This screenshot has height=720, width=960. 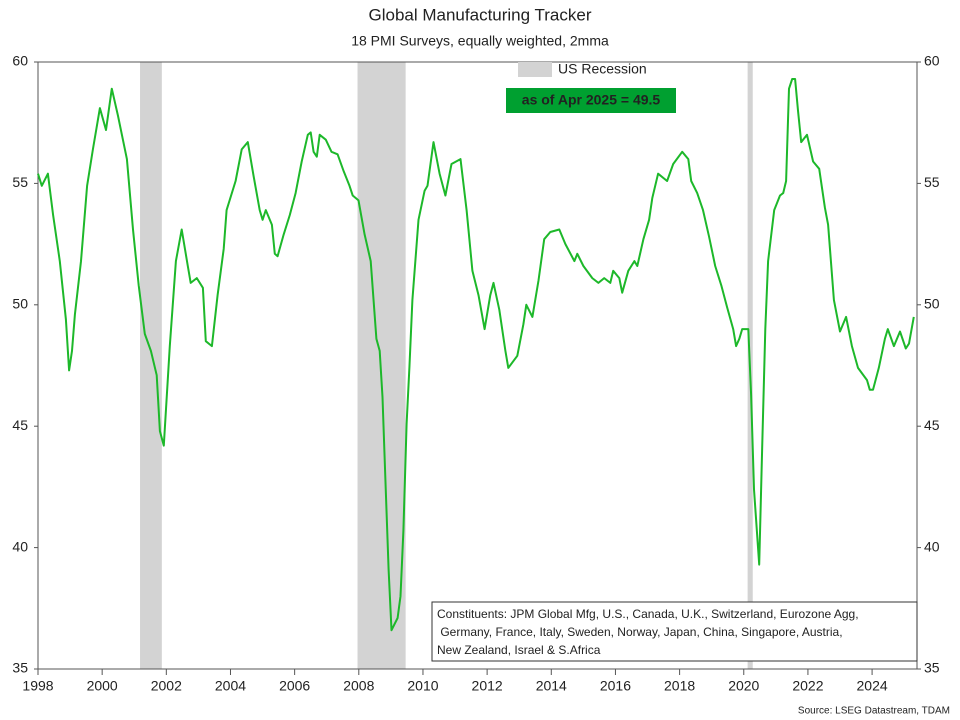 What do you see at coordinates (480, 14) in the screenshot?
I see `chart-title: Global Manufacturing Tracker` at bounding box center [480, 14].